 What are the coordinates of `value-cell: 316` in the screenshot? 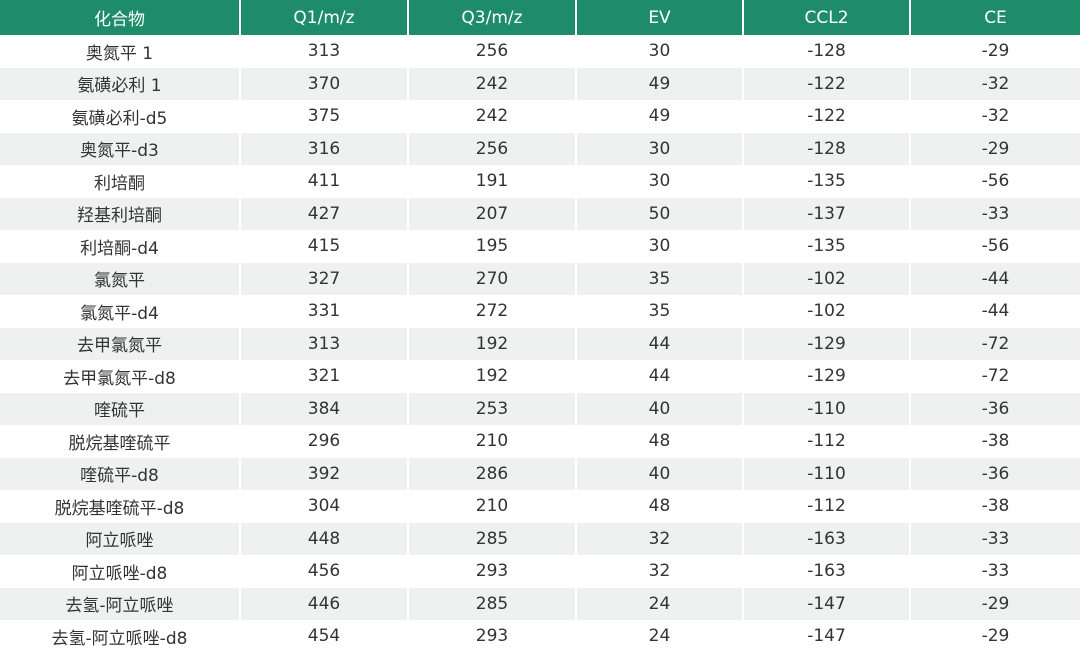 It's located at (323, 148).